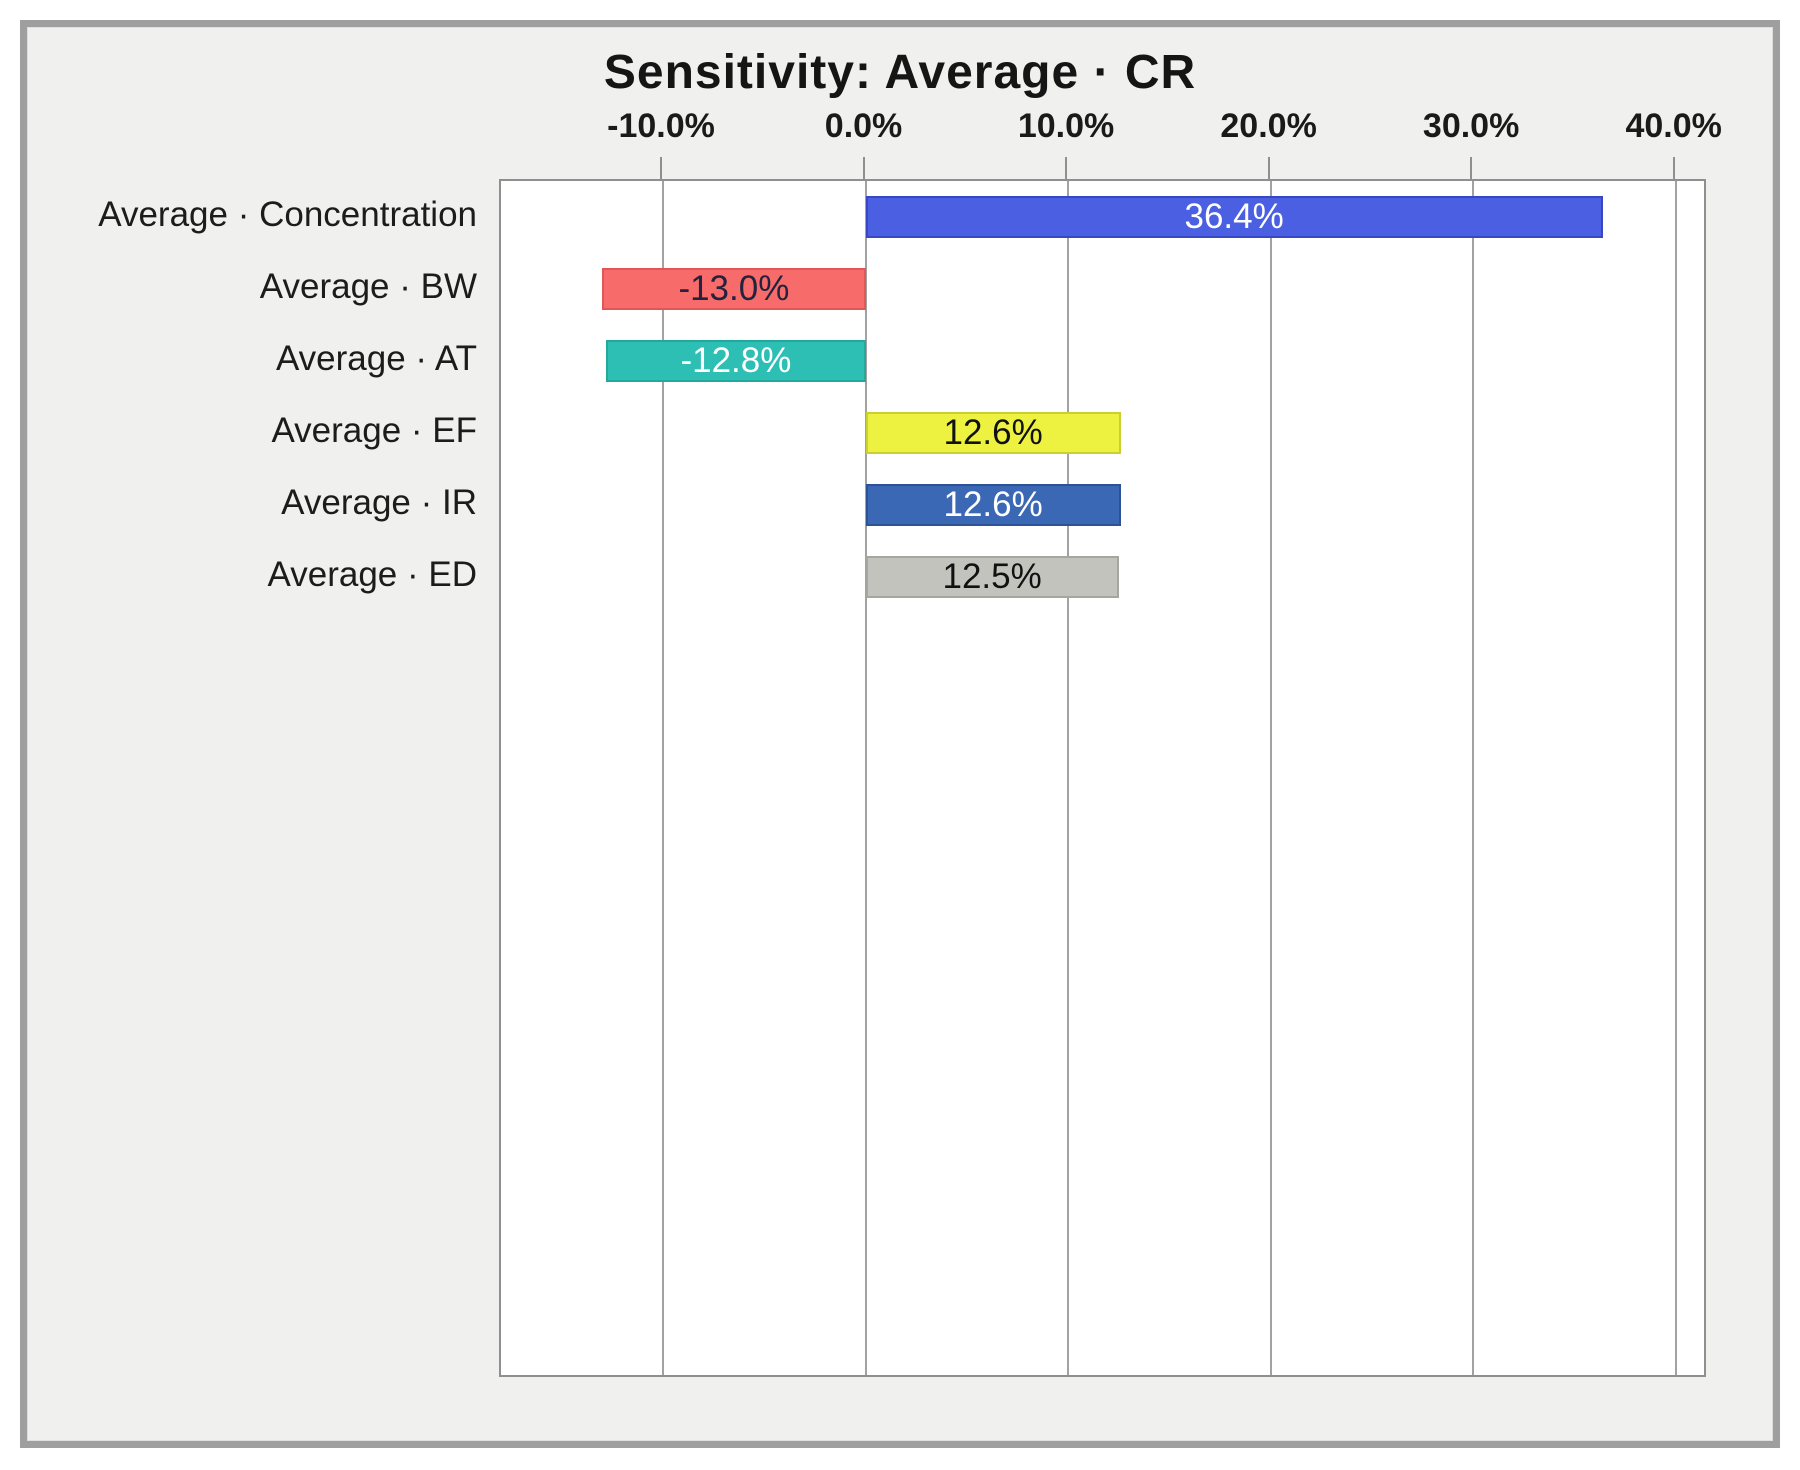 This screenshot has width=1800, height=1470. I want to click on x-tick-label: 20.0%, so click(1268, 126).